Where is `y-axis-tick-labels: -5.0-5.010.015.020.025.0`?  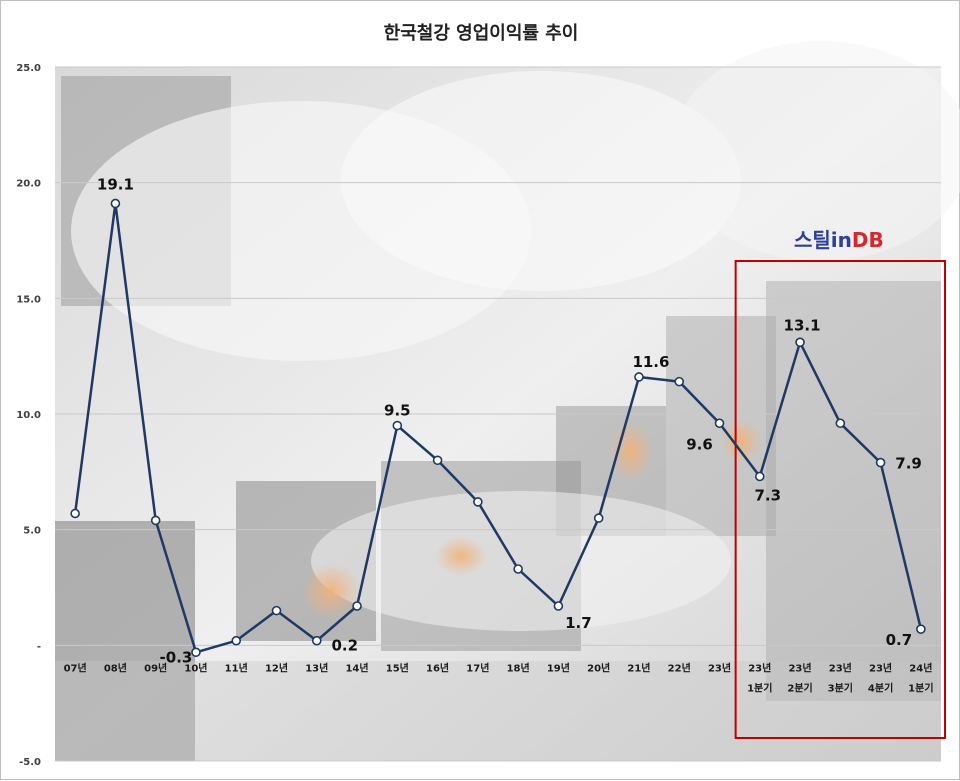 y-axis-tick-labels: -5.0-5.010.015.020.025.0 is located at coordinates (28, 415).